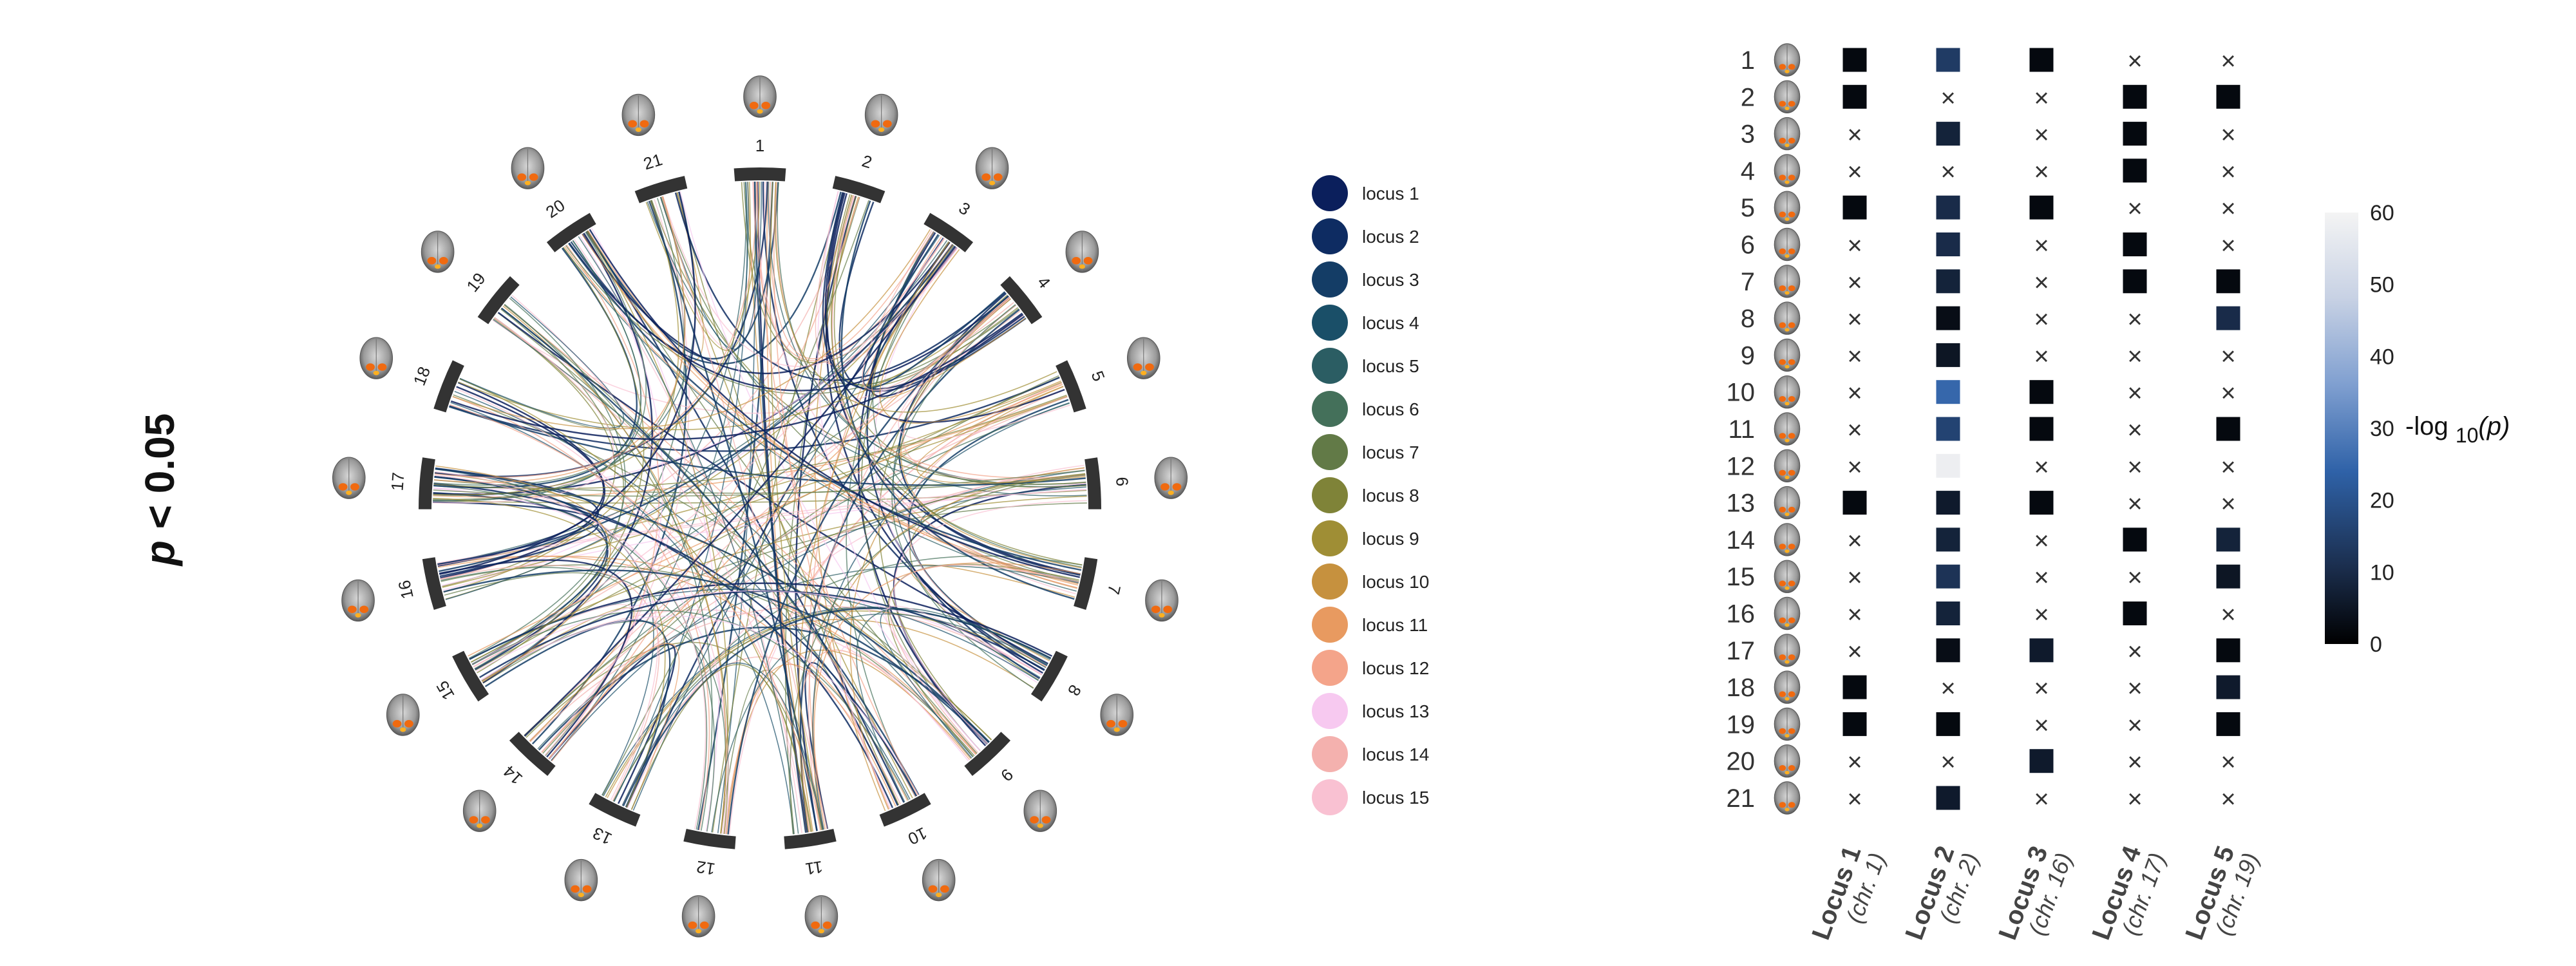 The height and width of the screenshot is (966, 2576). I want to click on heatmap-row-label: 1, so click(1748, 60).